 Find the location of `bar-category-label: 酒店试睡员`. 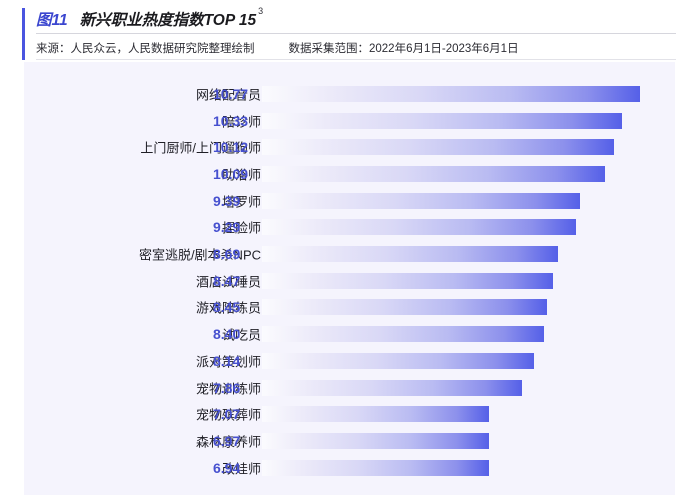

bar-category-label: 酒店试睡员 is located at coordinates (228, 282).